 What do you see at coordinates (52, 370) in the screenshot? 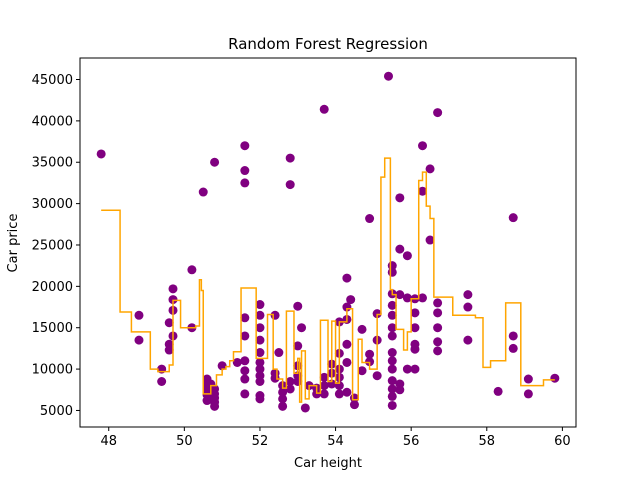
I see `y-tick-label-10000: 10000` at bounding box center [52, 370].